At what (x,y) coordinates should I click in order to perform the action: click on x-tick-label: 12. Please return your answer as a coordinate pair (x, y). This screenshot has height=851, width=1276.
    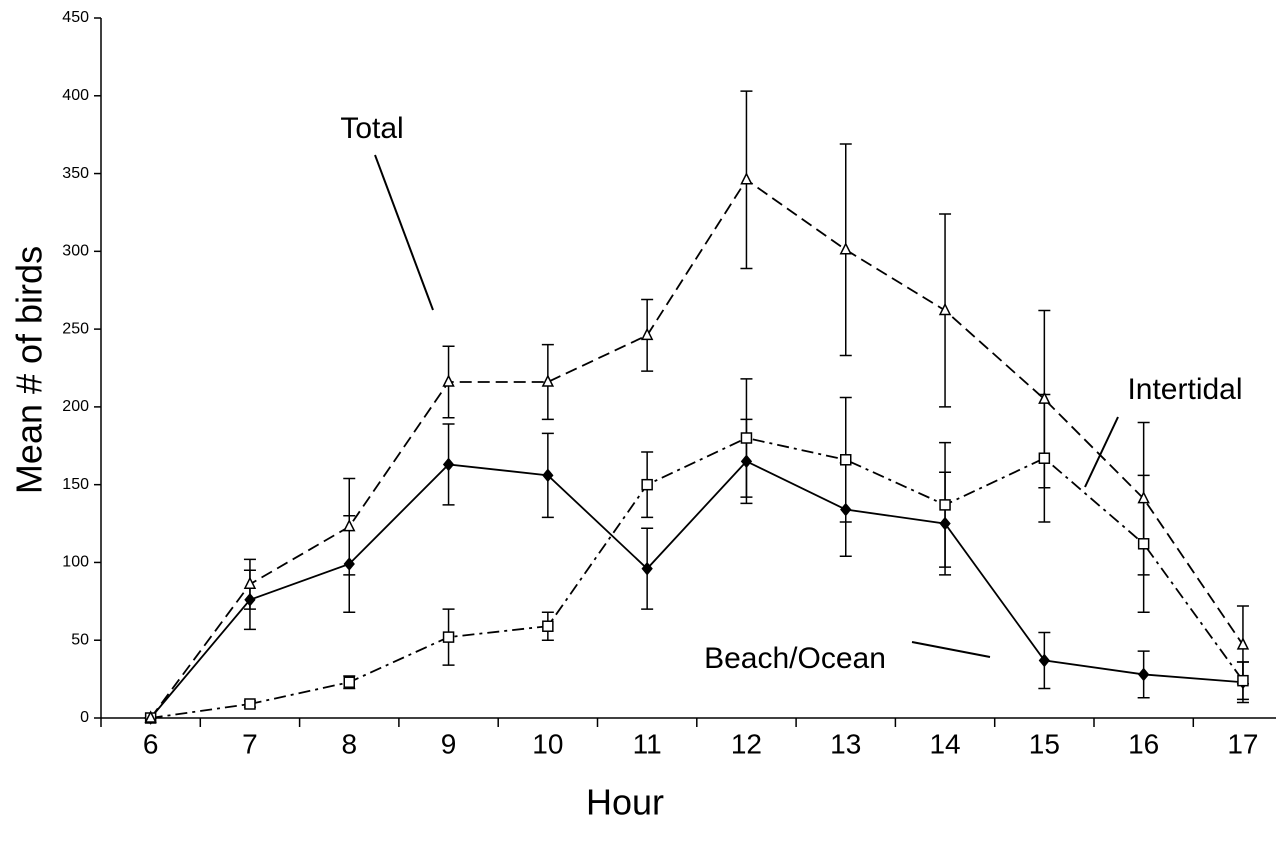
    Looking at the image, I should click on (746, 743).